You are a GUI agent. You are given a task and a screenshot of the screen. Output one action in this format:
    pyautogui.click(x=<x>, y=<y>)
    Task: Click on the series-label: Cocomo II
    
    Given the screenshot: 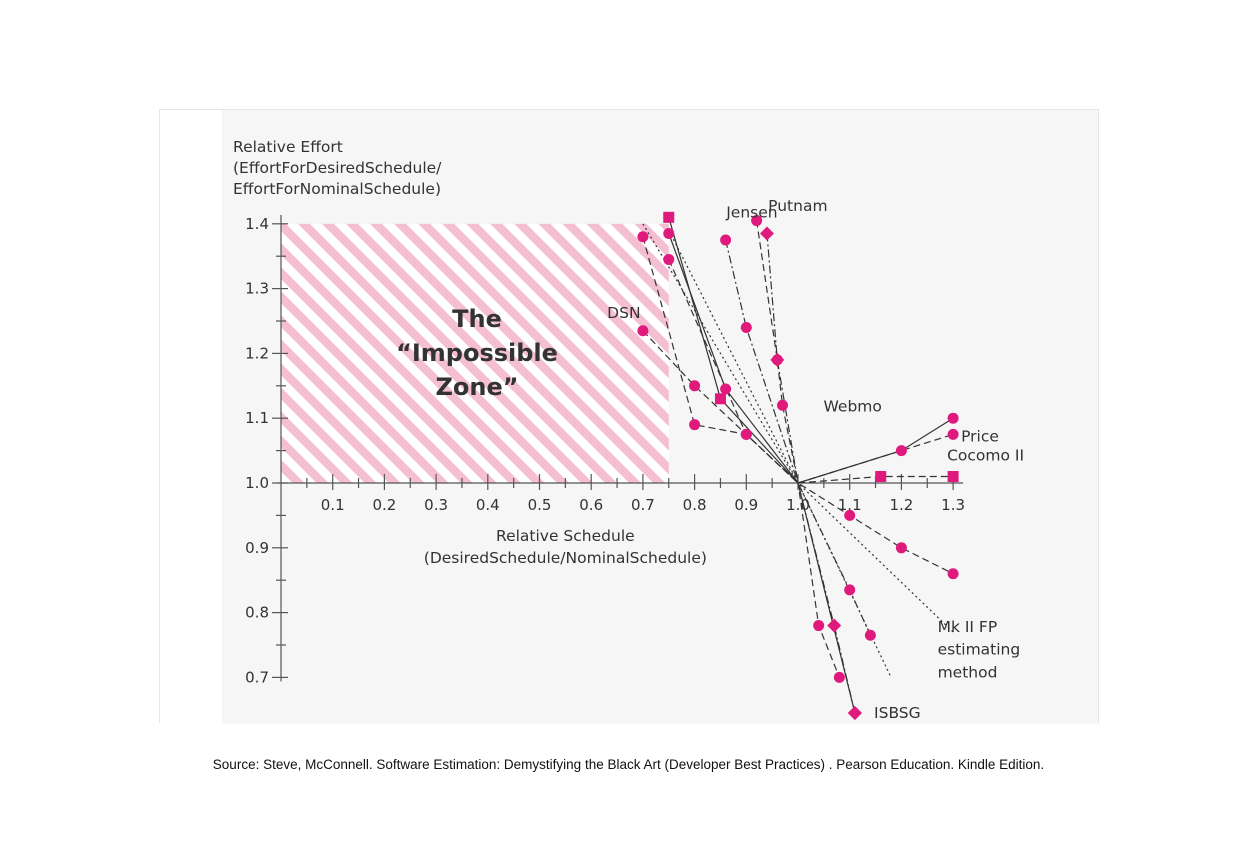 What is the action you would take?
    pyautogui.click(x=985, y=455)
    